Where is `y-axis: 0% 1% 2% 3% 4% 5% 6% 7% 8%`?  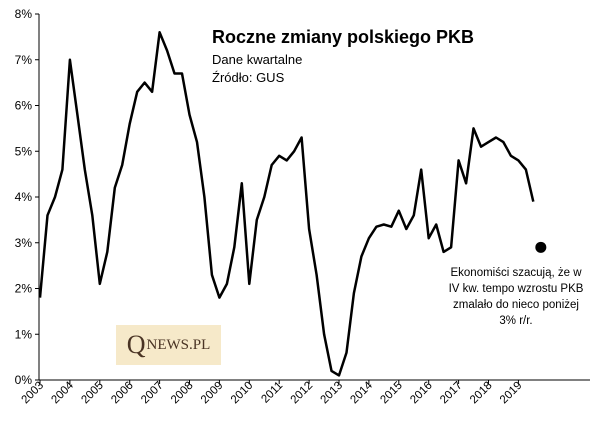 y-axis: 0% 1% 2% 3% 4% 5% 6% 7% 8% is located at coordinates (27, 197).